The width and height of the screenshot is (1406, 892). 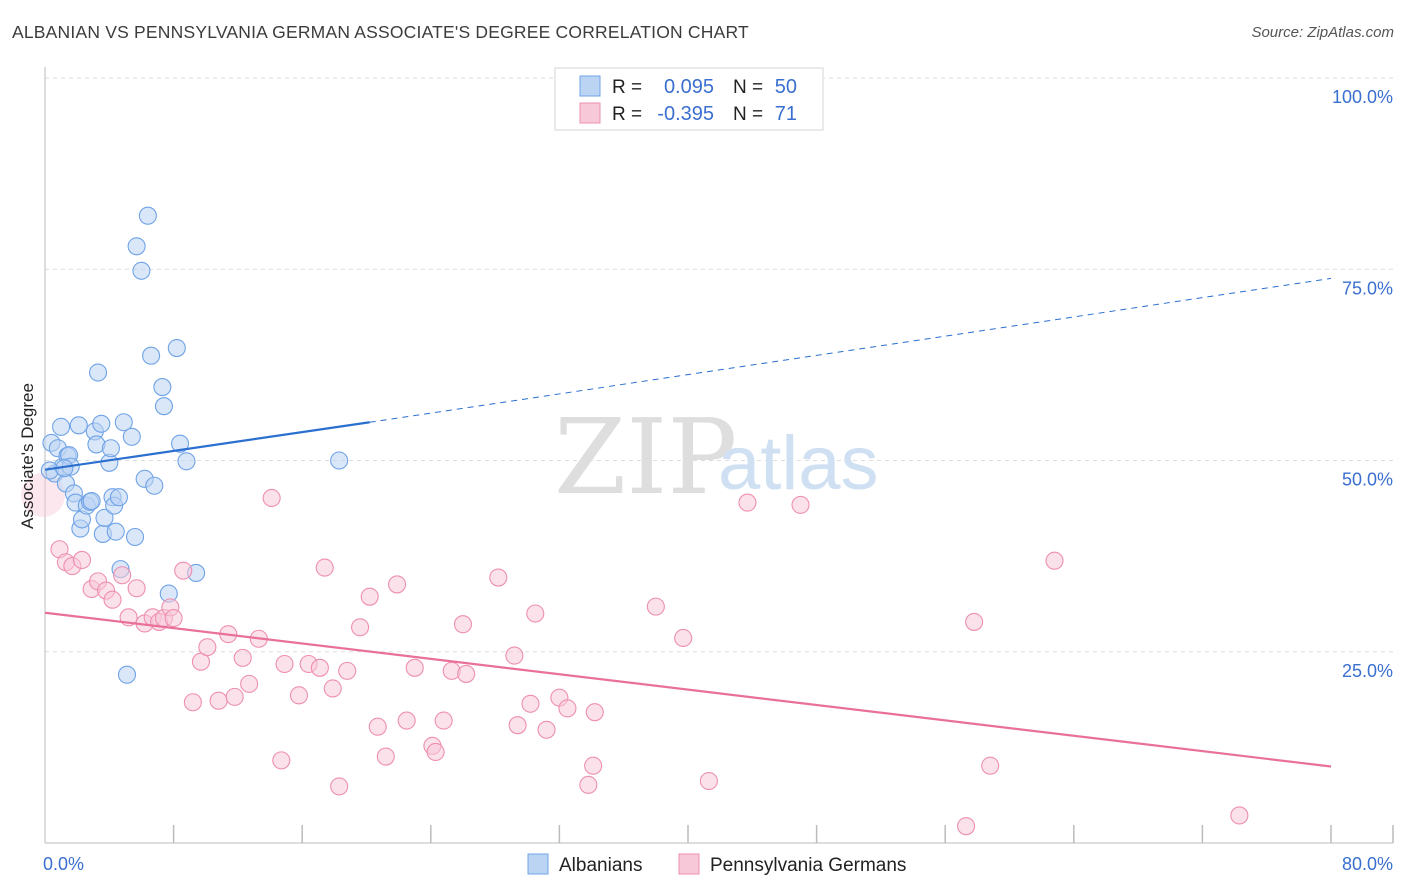 I want to click on chart-source: Source: ZipAtlas.com, so click(x=1322, y=32).